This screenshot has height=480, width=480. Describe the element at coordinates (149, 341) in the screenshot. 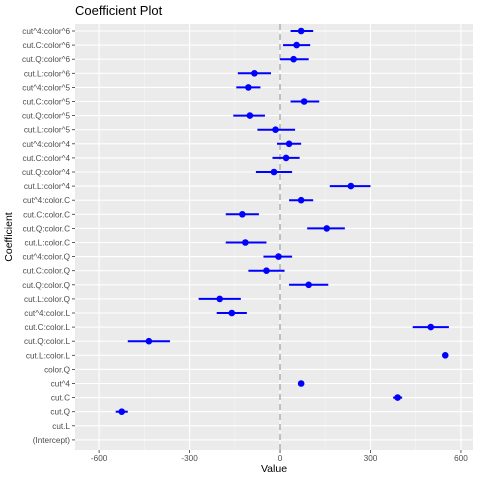

I see `point-cut.Q:color.L` at that location.